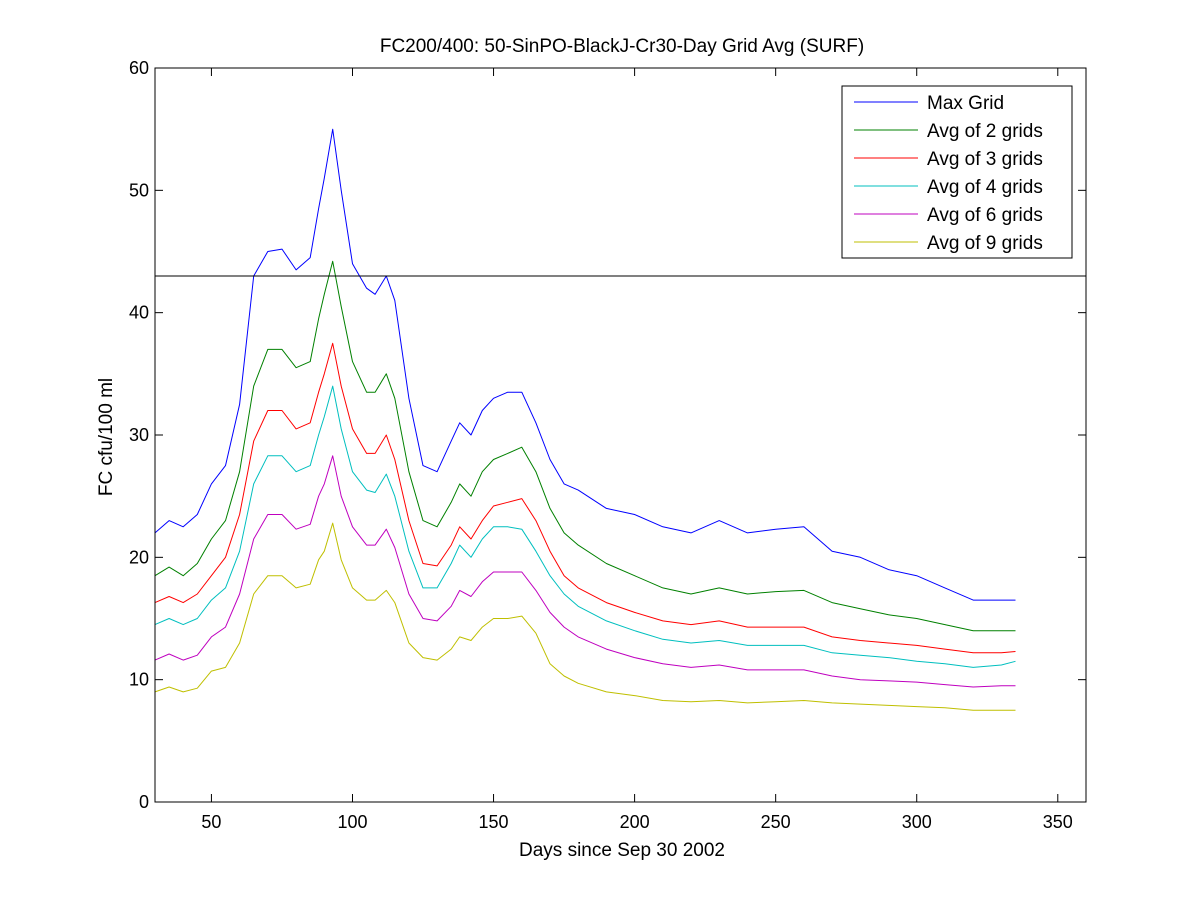  I want to click on x-tick-label: 100, so click(352, 822).